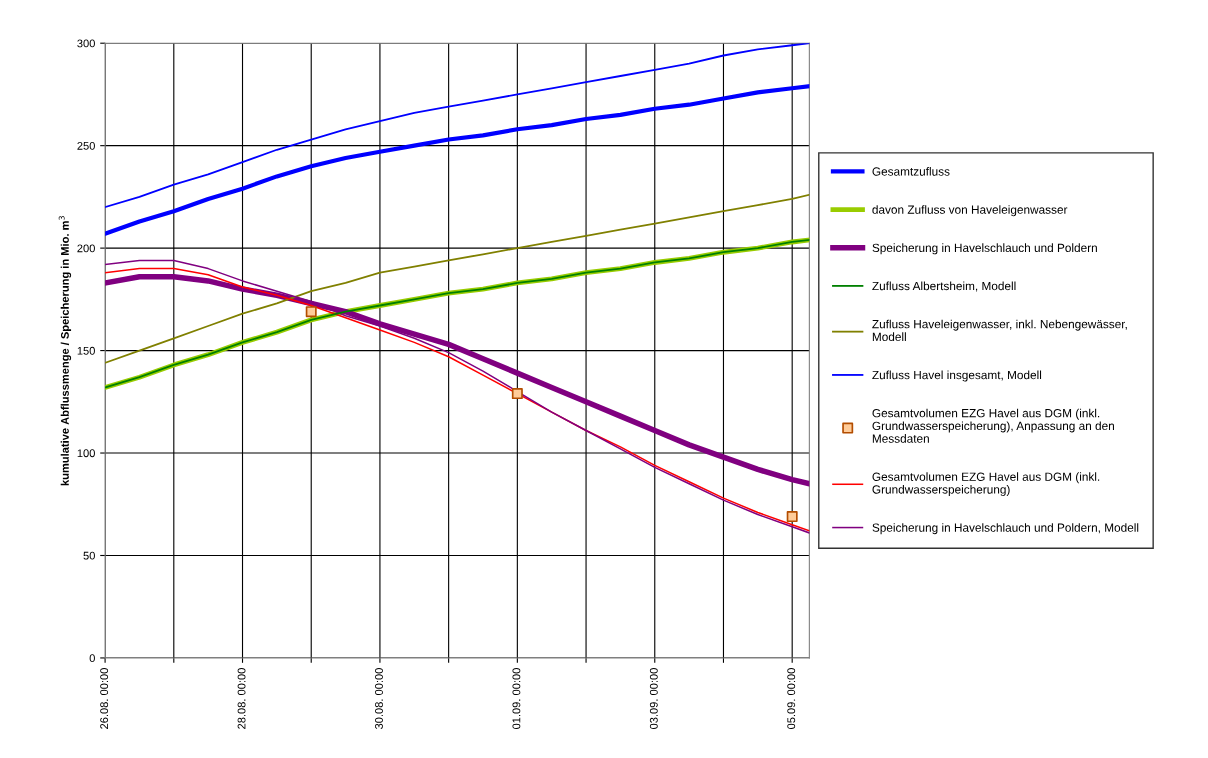 Image resolution: width=1208 pixels, height=758 pixels. I want to click on y-tick-label: 300, so click(86, 43).